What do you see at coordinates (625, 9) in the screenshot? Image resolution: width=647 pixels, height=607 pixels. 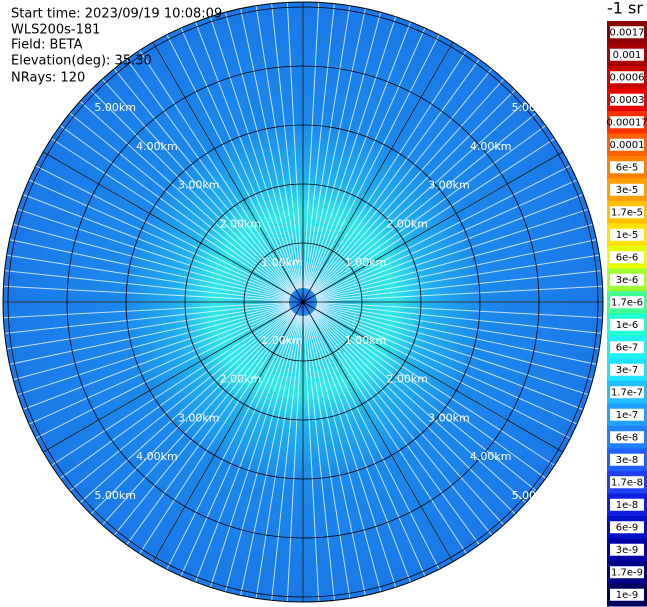 I see `colorbar-unit: -1 sr` at bounding box center [625, 9].